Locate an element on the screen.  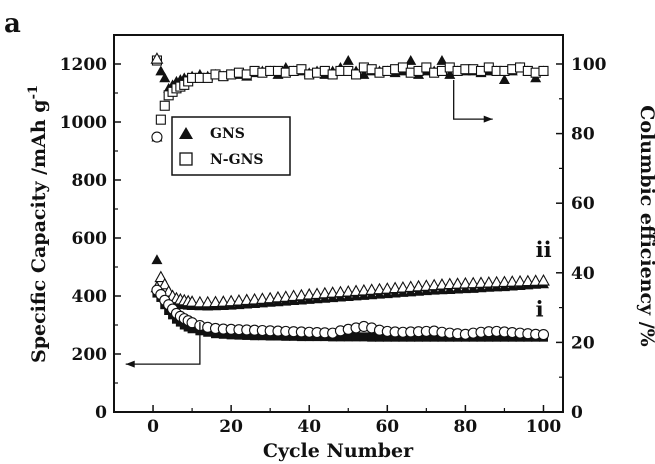
legend-marker-gns is located at coordinates (186, 133).